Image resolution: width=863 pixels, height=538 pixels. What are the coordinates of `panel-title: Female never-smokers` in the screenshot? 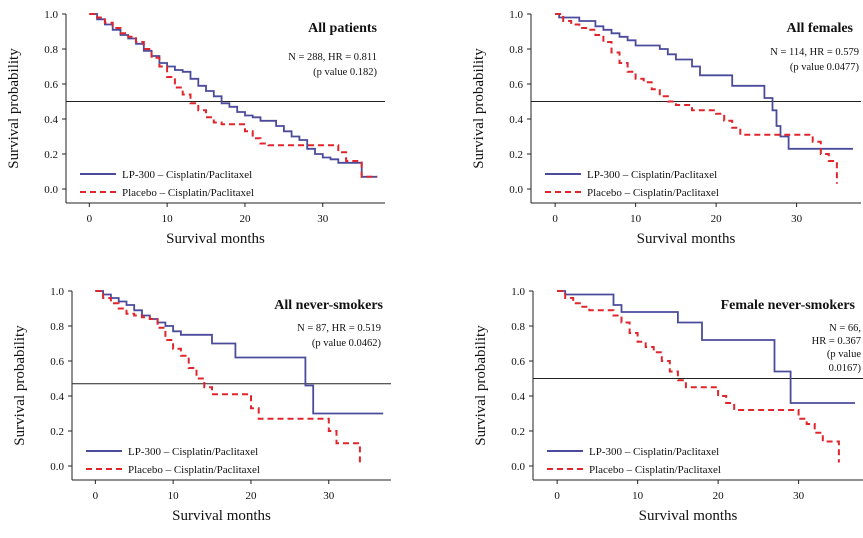 It's located at (788, 305).